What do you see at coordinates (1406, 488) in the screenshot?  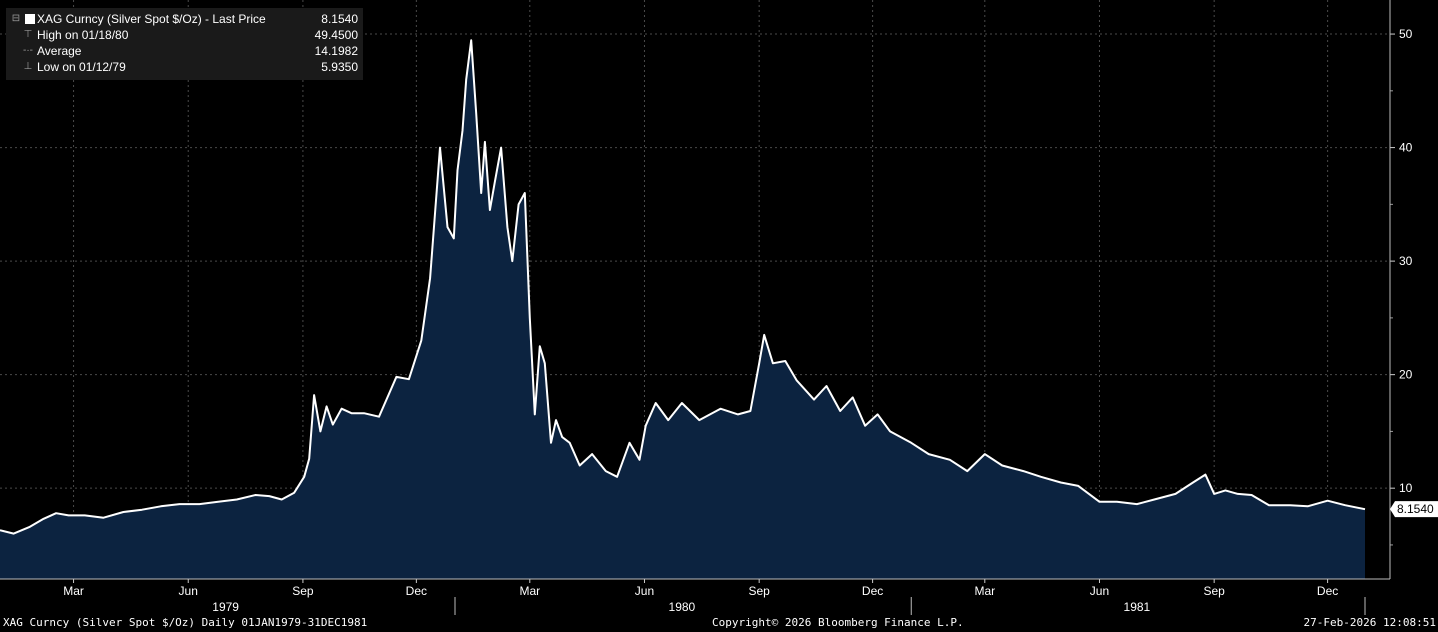 I see `y-tick-label: 10` at bounding box center [1406, 488].